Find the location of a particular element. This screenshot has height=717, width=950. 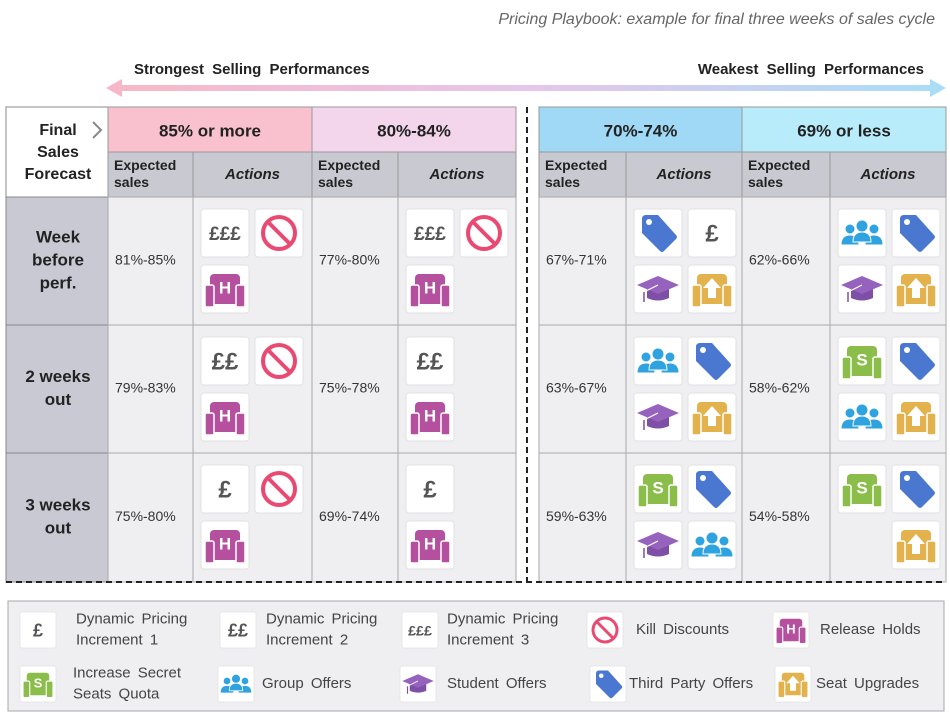

legend-label: Increment 2 is located at coordinates (307, 639).